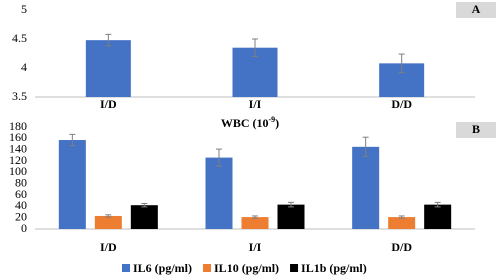  Describe the element at coordinates (18, 171) in the screenshot. I see `y-tick-label: 100` at that location.